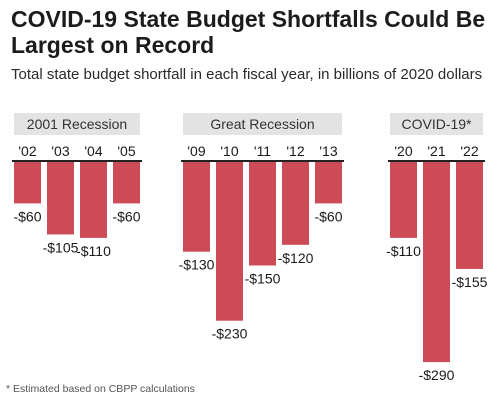 The image size is (500, 400). What do you see at coordinates (436, 151) in the screenshot?
I see `x-tick-label: '21` at bounding box center [436, 151].